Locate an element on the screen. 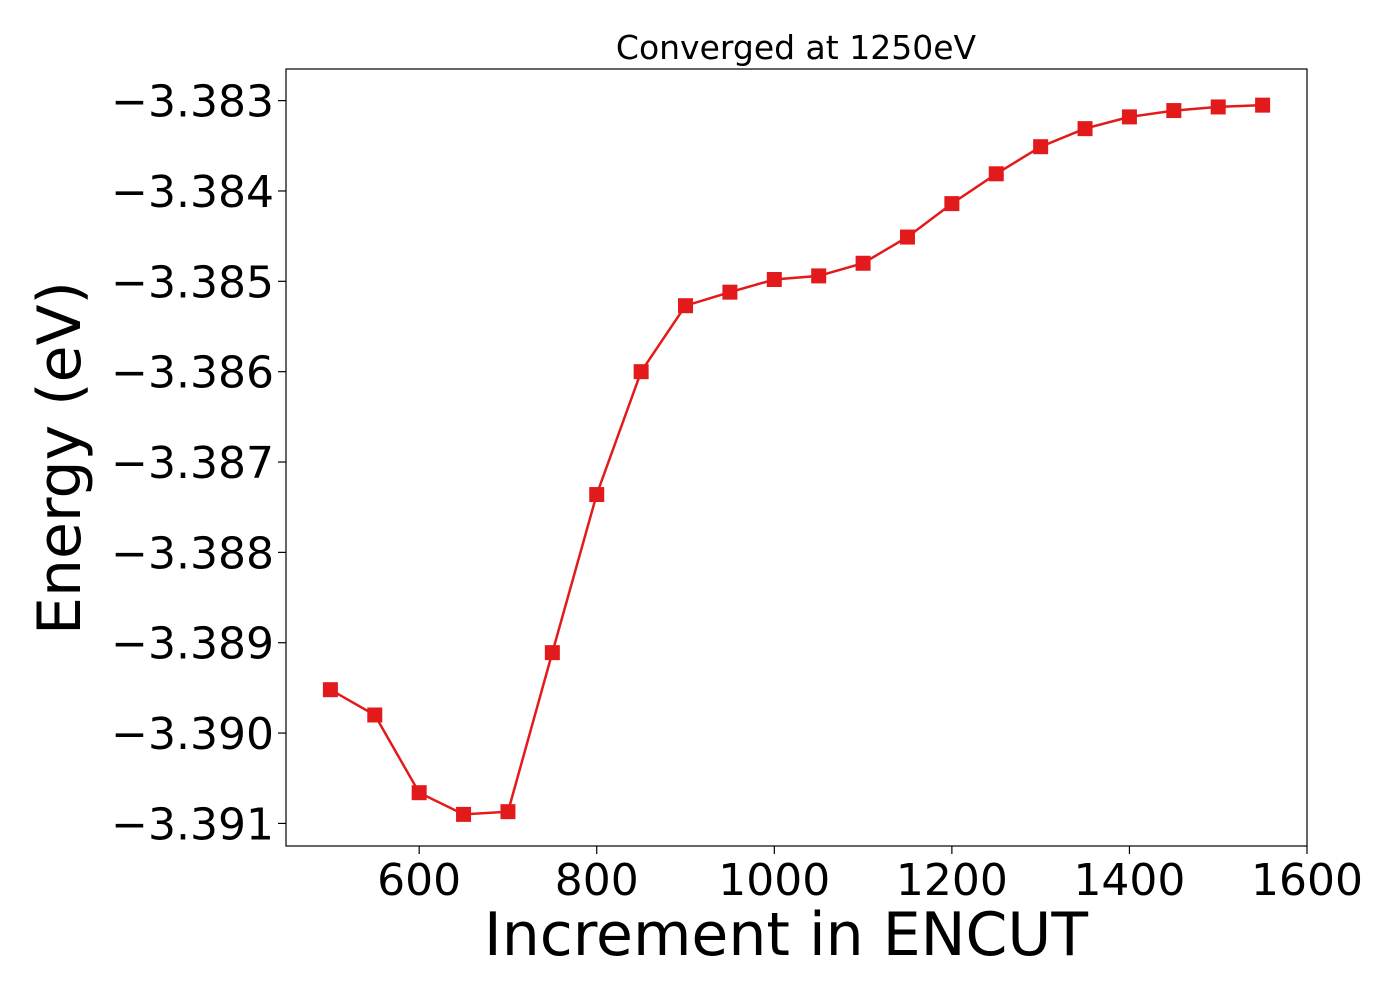  y-axis-label: Energy (eV) is located at coordinates (60, 458).